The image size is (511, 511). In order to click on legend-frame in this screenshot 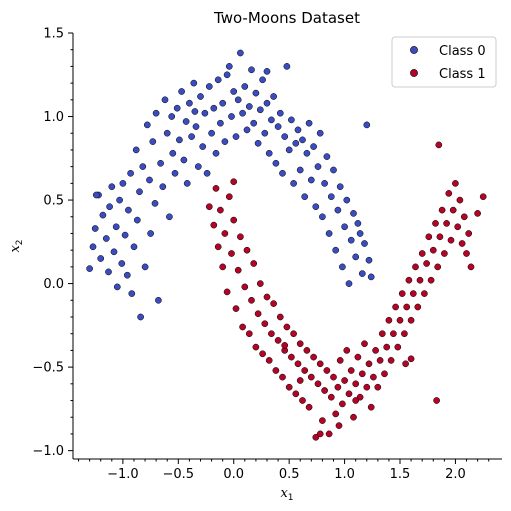, I will do `click(444, 62)`.